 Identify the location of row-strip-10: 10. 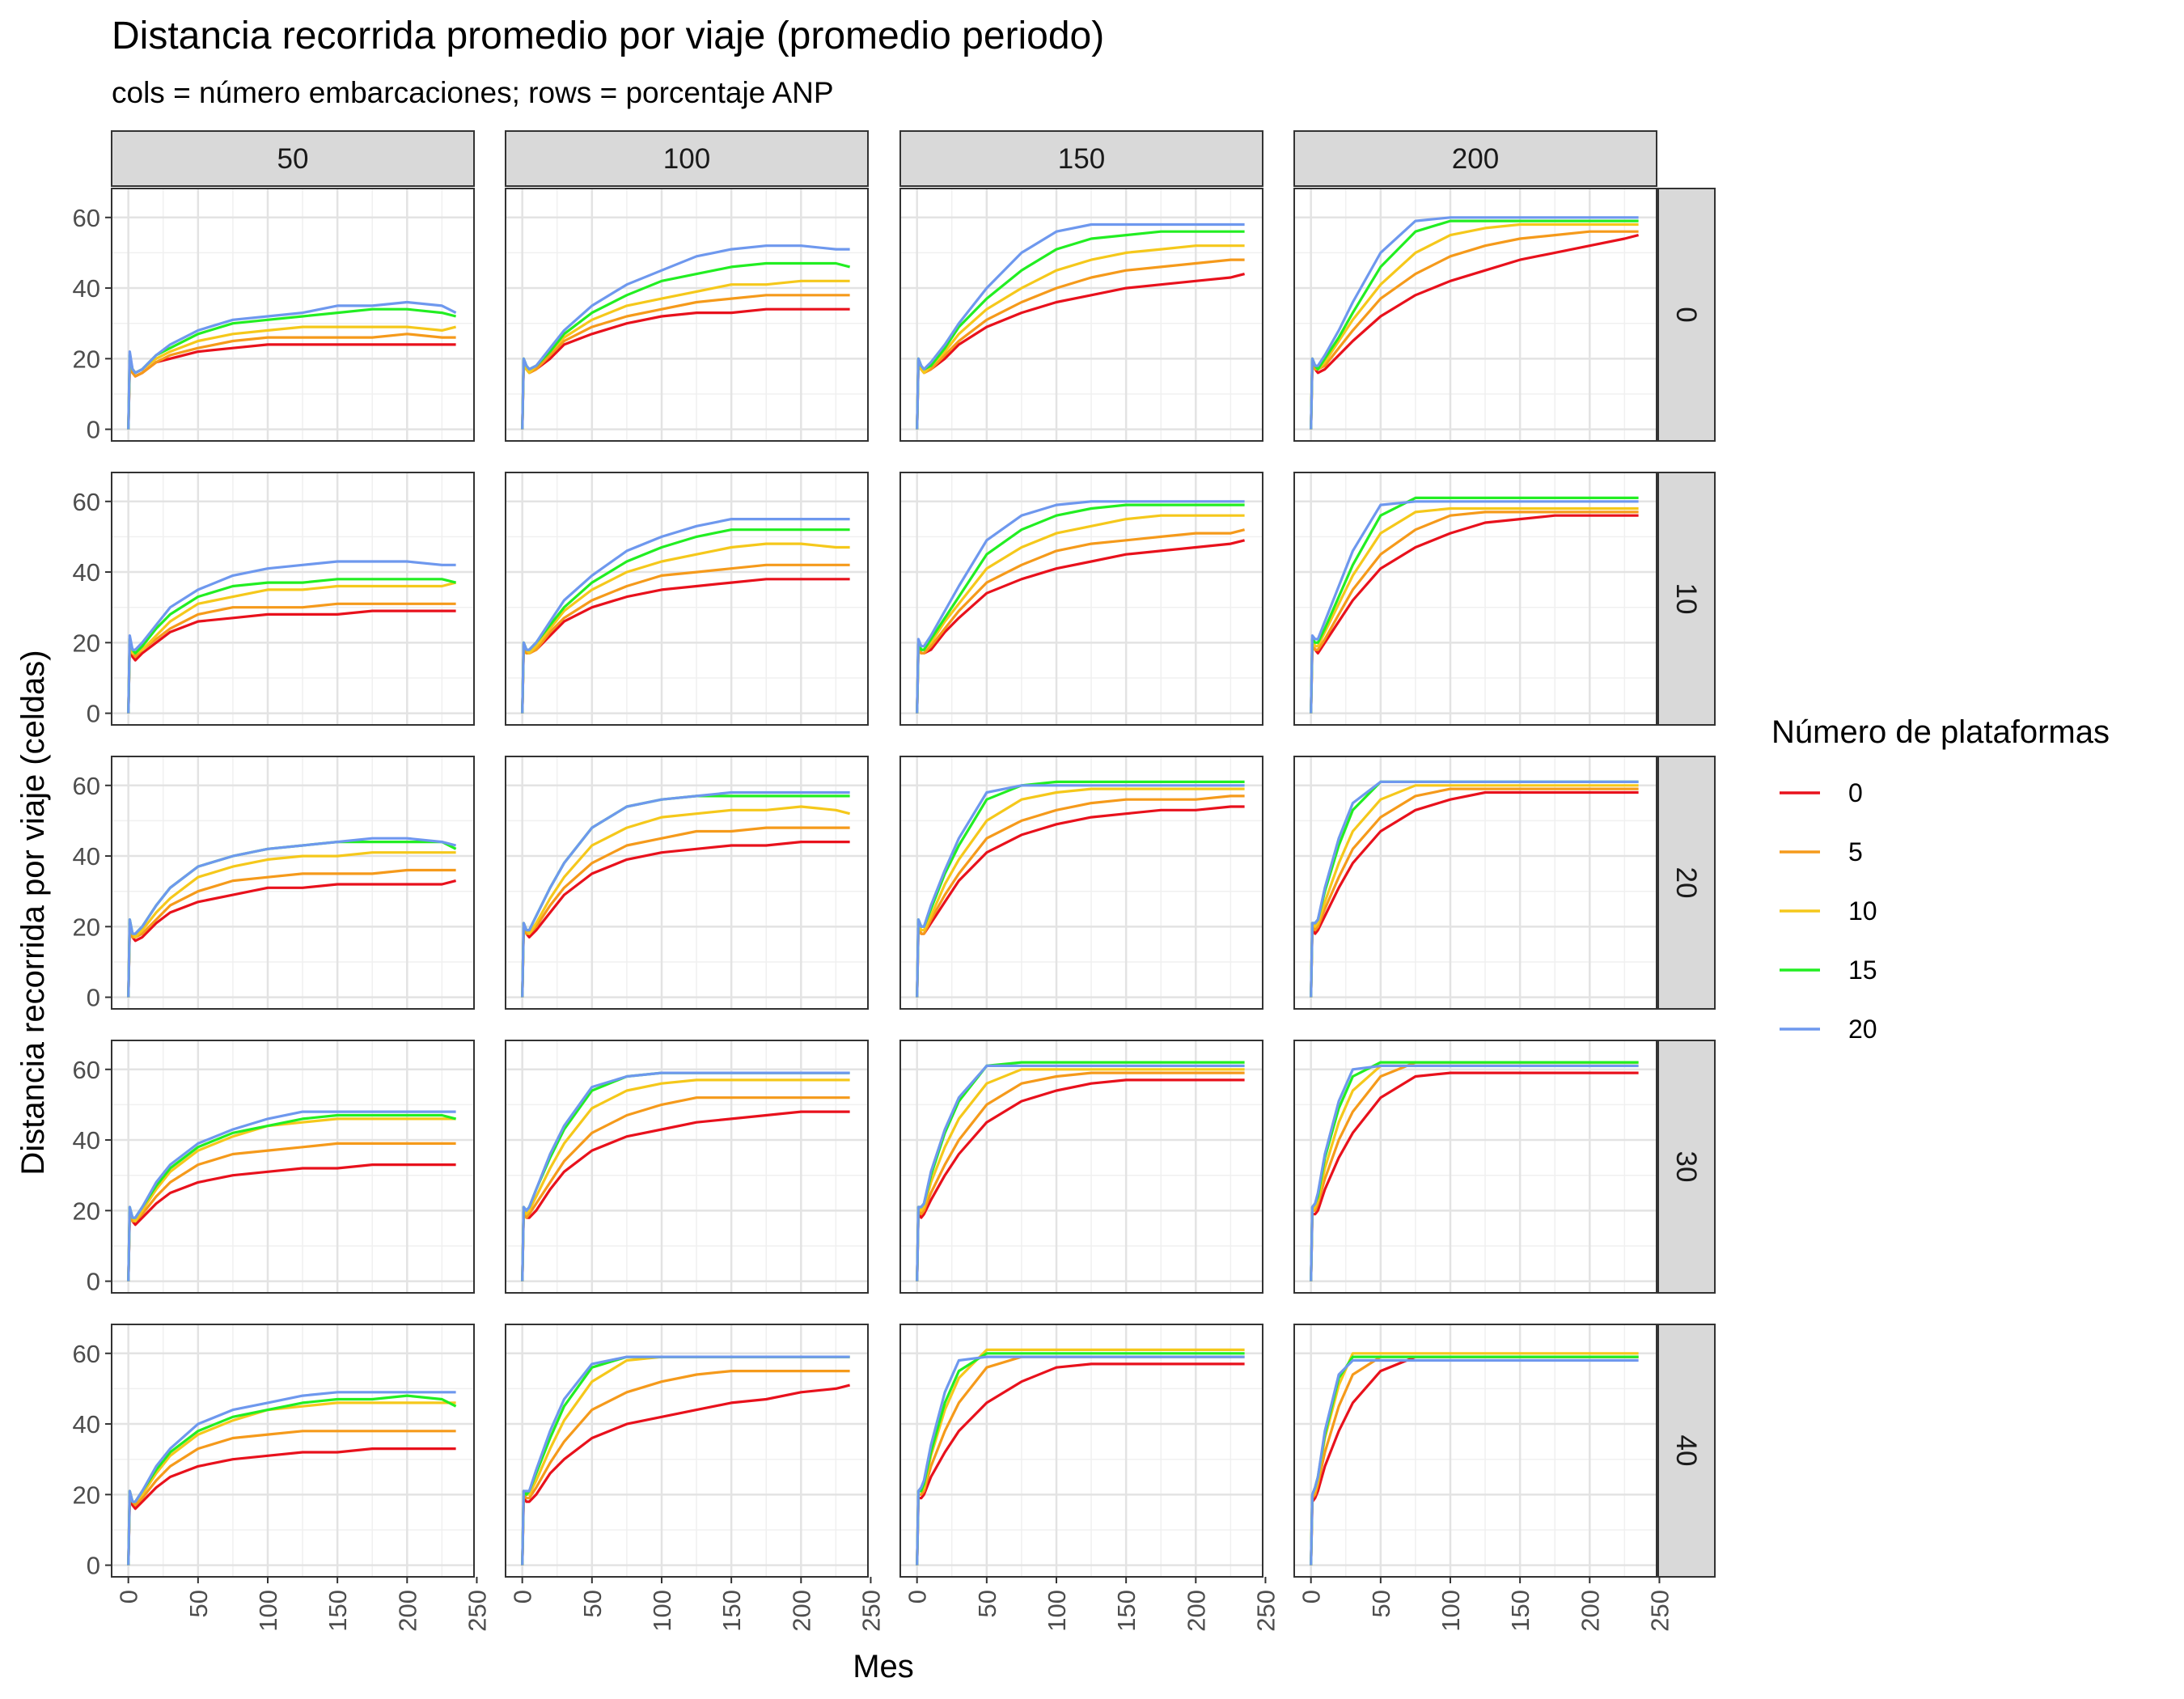
(1686, 599).